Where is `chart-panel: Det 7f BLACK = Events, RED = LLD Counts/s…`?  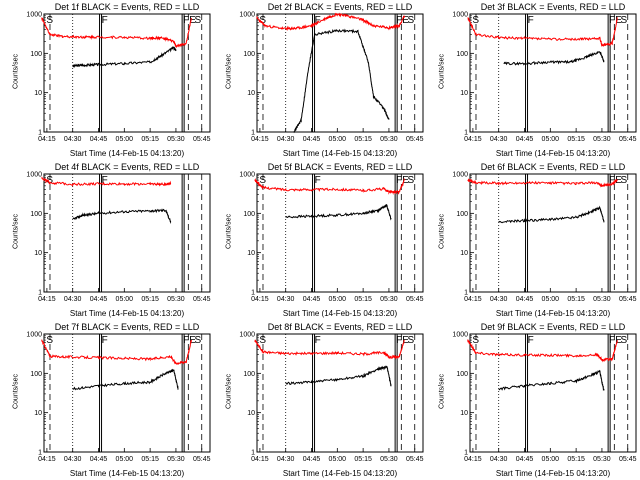
chart-panel: Det 7f BLACK = Events, RED = LLD Counts/s… is located at coordinates (106, 400).